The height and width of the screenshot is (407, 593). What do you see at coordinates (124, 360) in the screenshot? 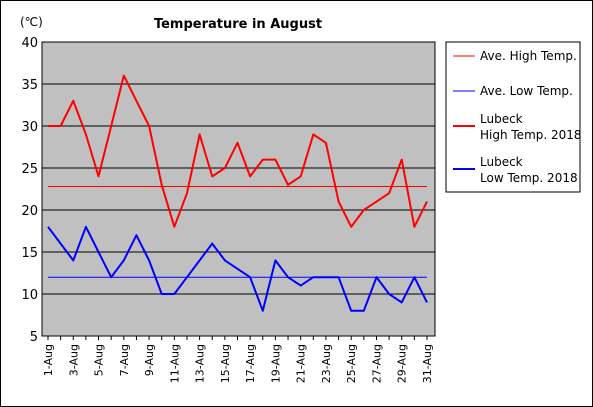
I see `x-tick-label: 7-Aug` at bounding box center [124, 360].